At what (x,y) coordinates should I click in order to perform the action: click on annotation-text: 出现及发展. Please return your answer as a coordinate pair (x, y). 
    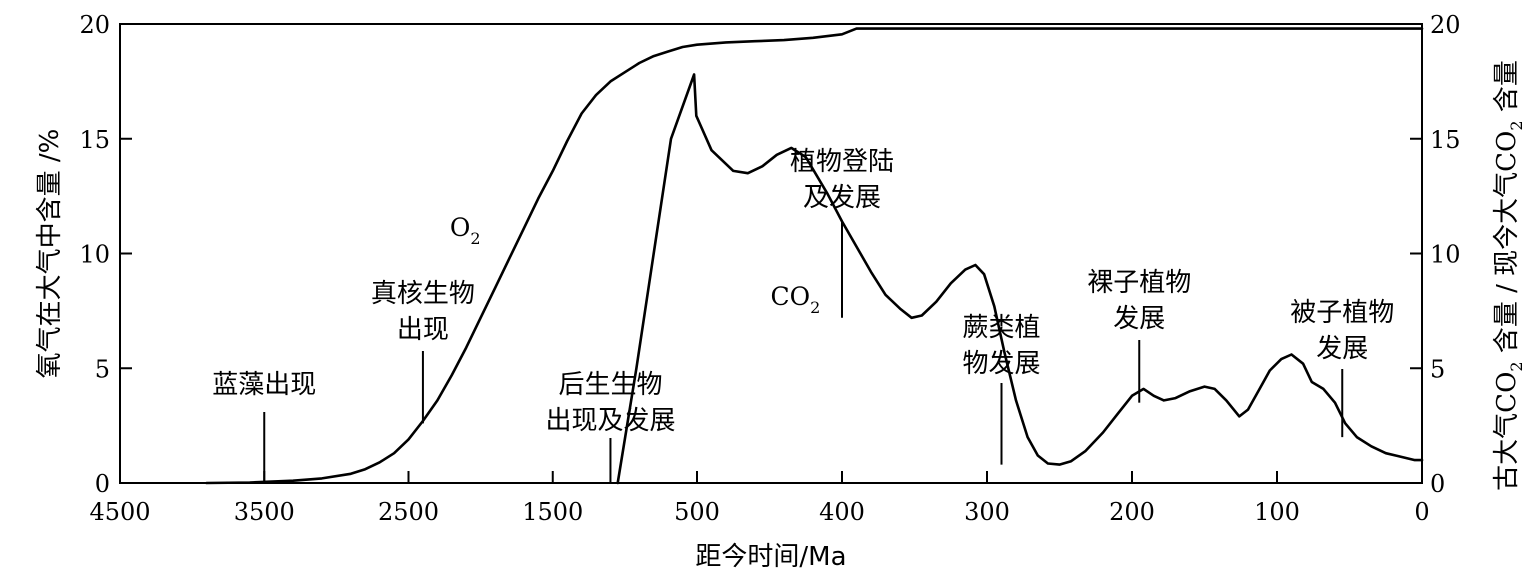
    Looking at the image, I should click on (610, 421).